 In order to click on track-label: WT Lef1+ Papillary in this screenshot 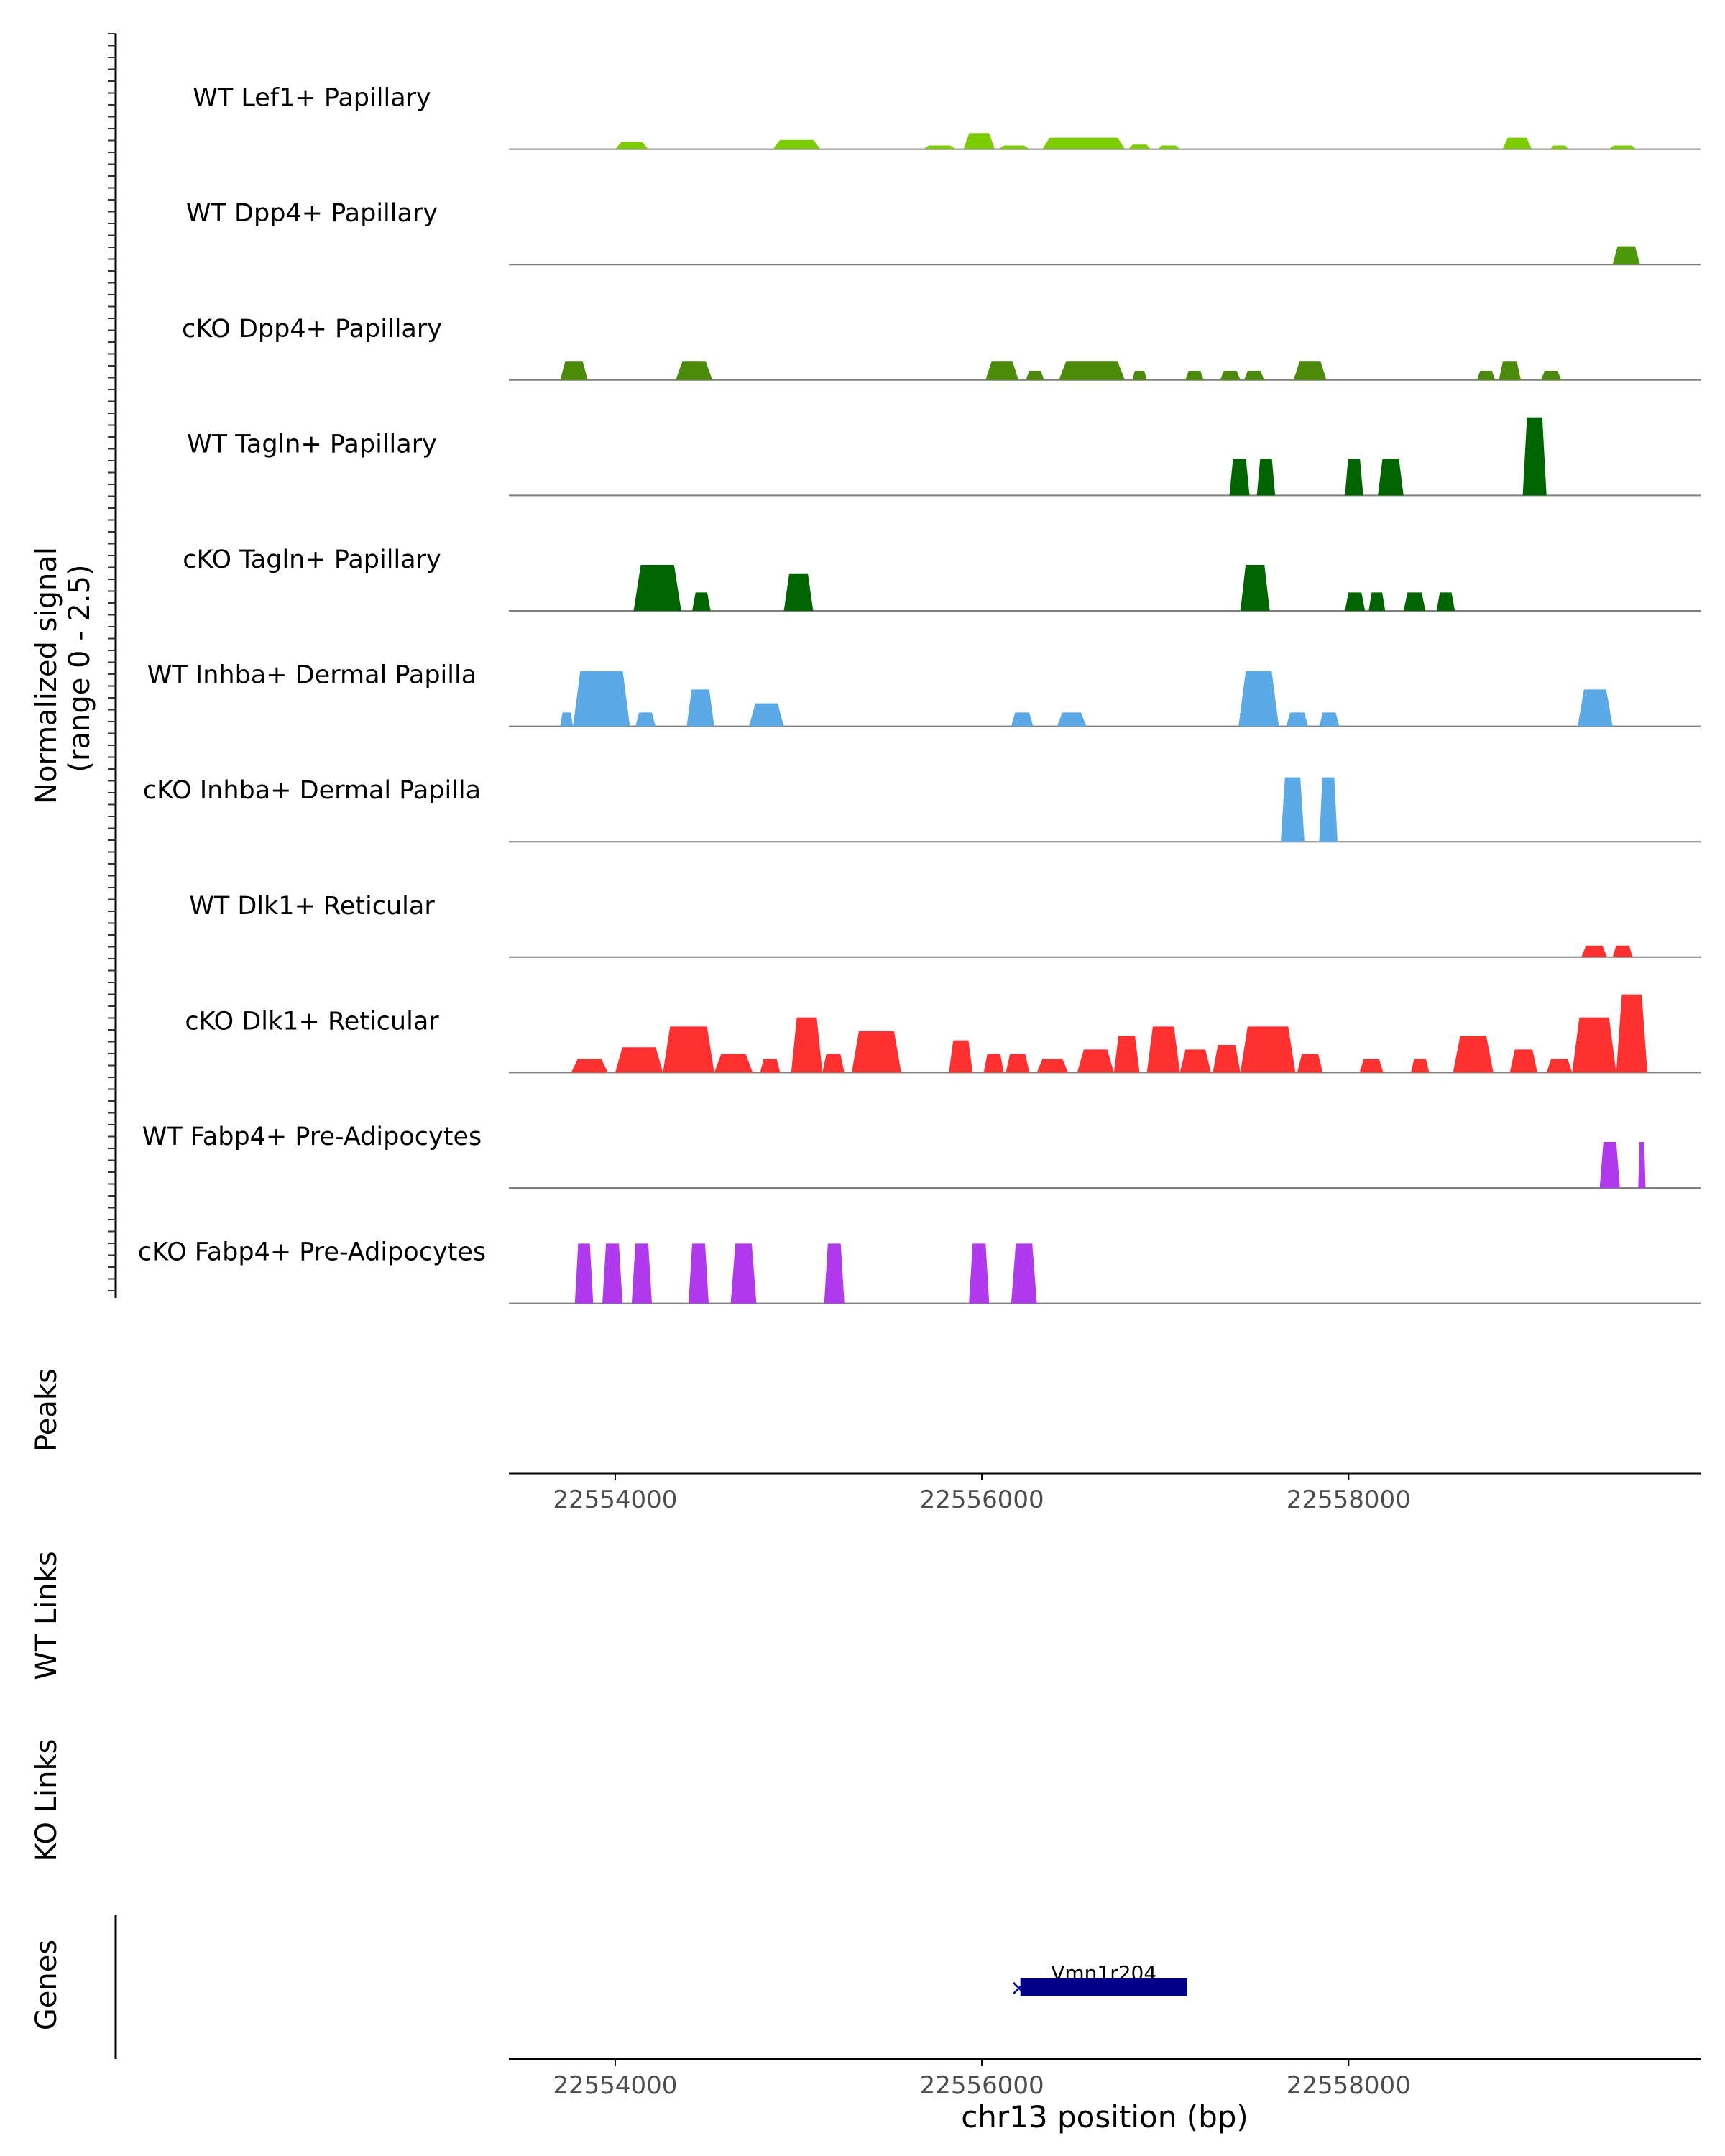, I will do `click(312, 98)`.